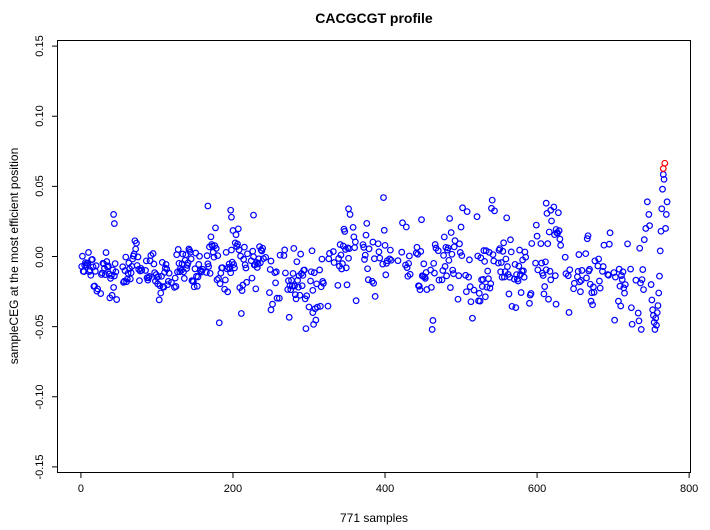  Describe the element at coordinates (374, 518) in the screenshot. I see `x-axis-title: 771 samples` at that location.